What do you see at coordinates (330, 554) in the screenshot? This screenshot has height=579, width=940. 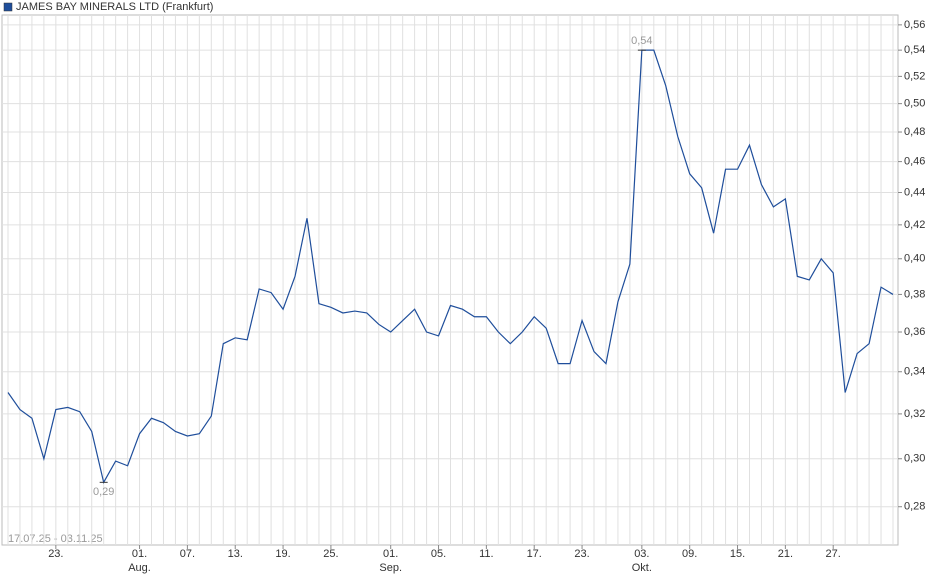 I see `x-tick-label: 25.` at bounding box center [330, 554].